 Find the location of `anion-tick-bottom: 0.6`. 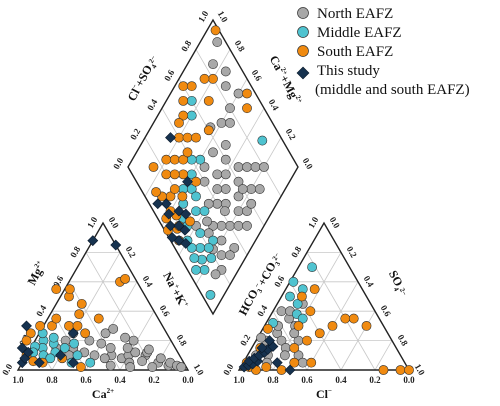

anion-tick-bottom: 0.6 is located at coordinates (307, 380).